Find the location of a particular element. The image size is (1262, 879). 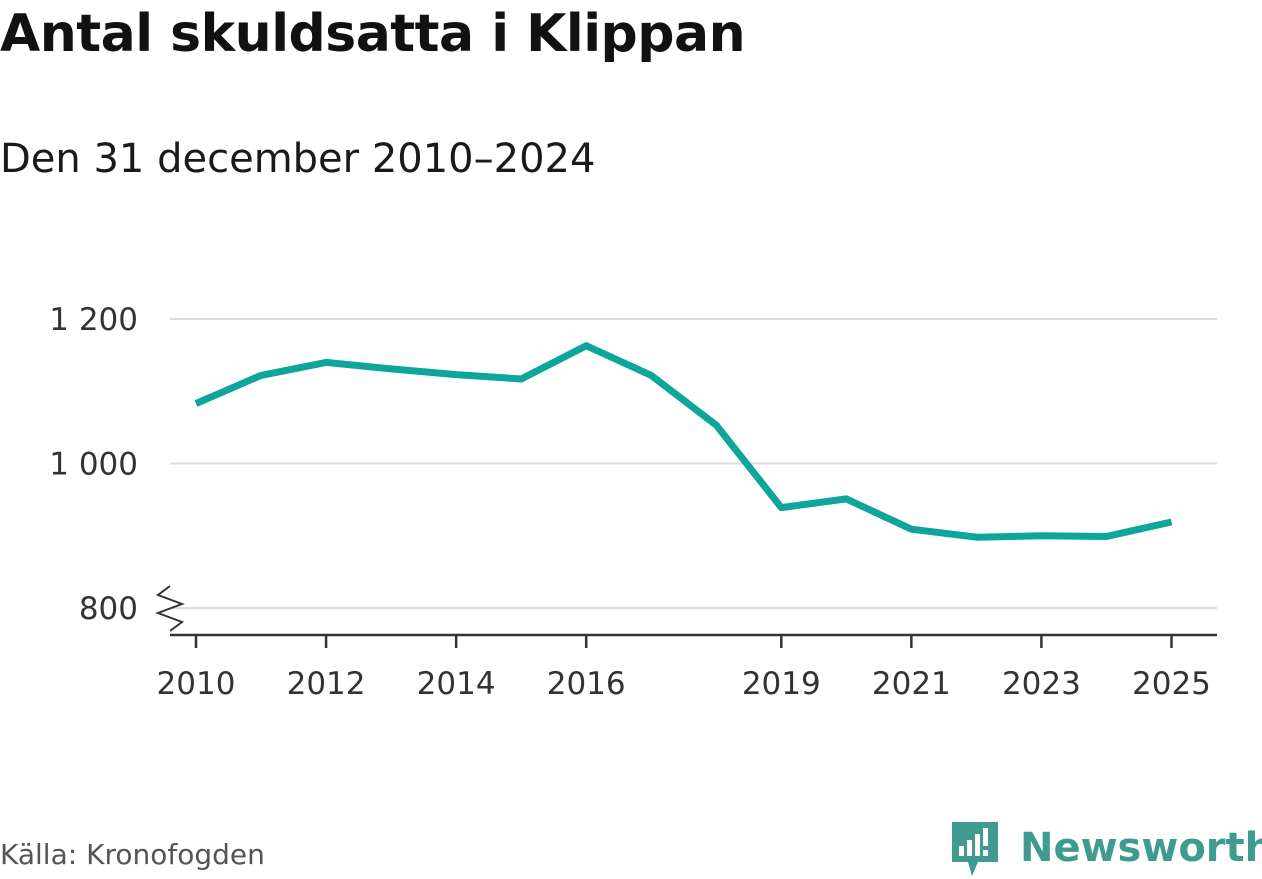

y-tick-label: 1 200 is located at coordinates (93, 320).